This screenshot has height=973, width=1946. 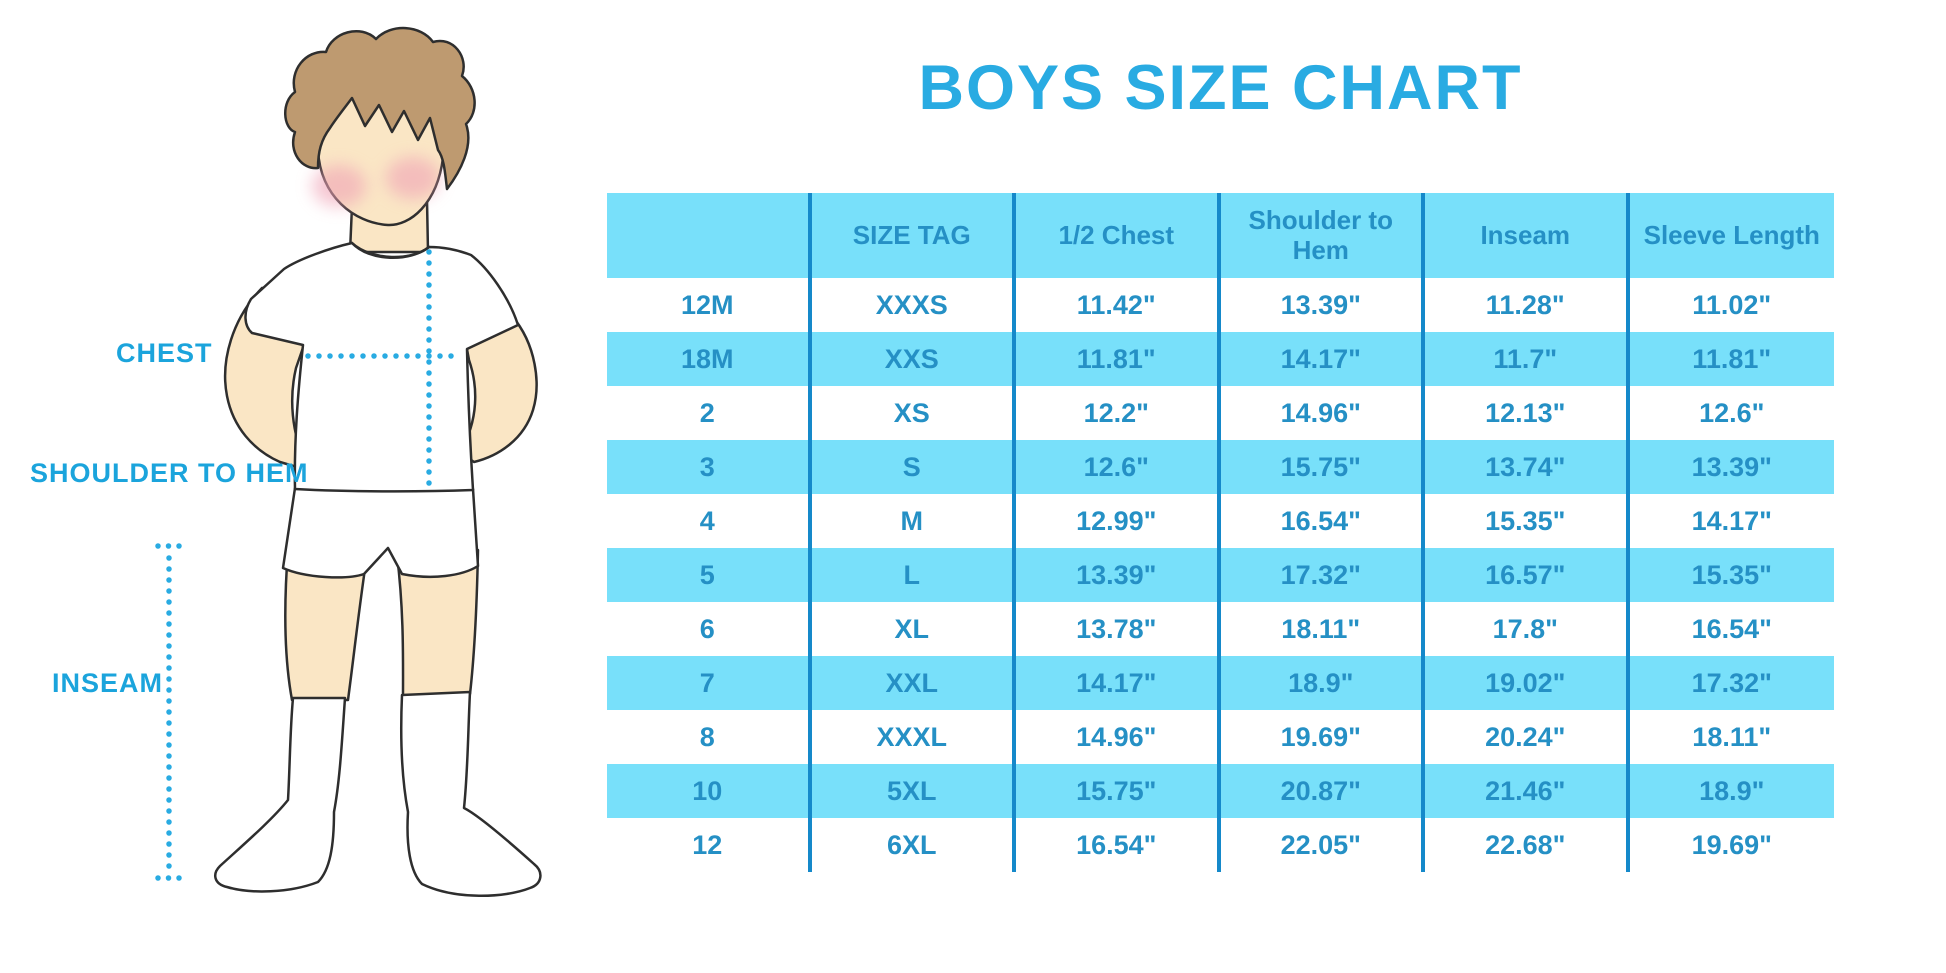 What do you see at coordinates (709, 683) in the screenshot?
I see `table-cell: 7` at bounding box center [709, 683].